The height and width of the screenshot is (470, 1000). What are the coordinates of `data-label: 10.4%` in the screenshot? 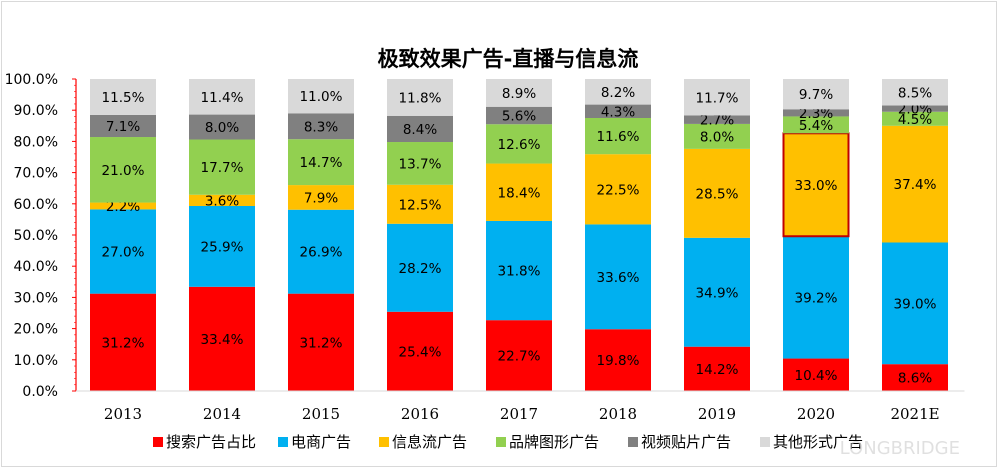 It's located at (816, 376).